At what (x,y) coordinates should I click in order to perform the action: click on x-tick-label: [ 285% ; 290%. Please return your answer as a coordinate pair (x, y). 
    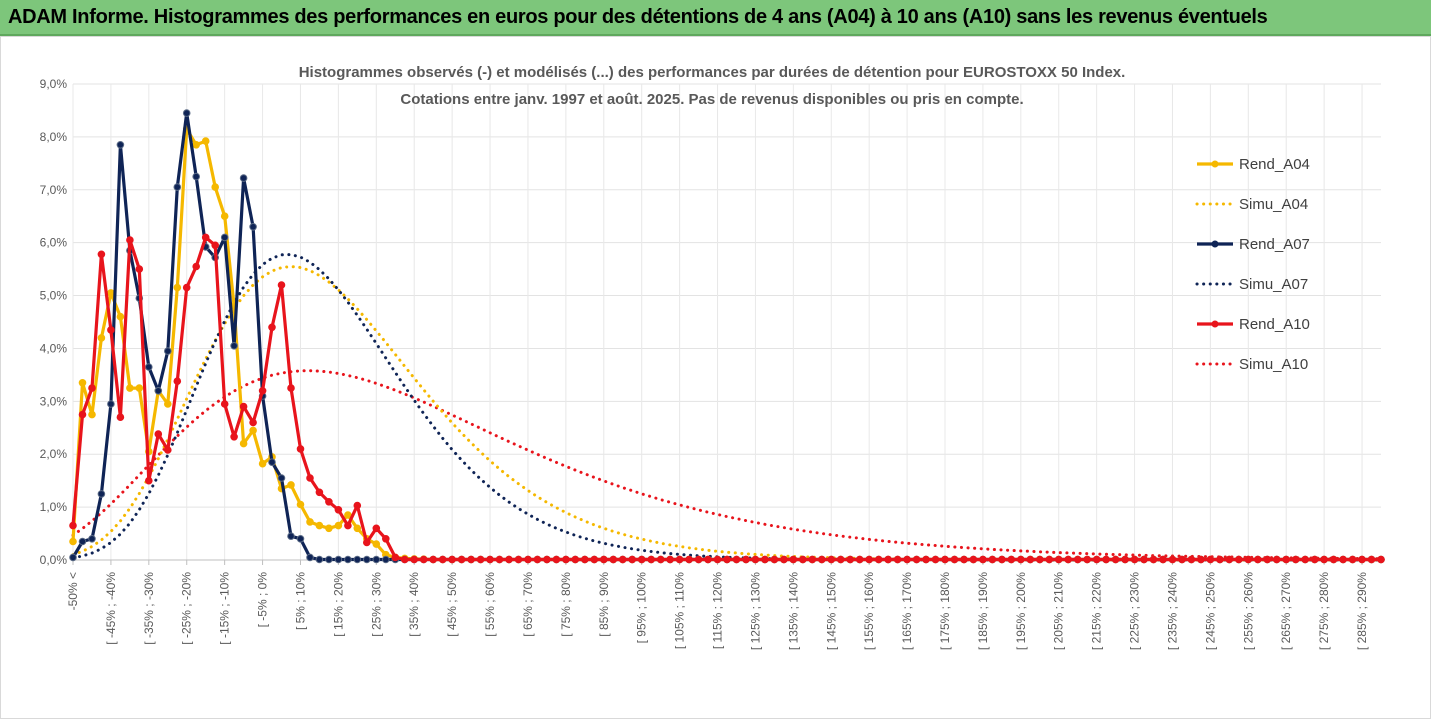
    Looking at the image, I should click on (1362, 611).